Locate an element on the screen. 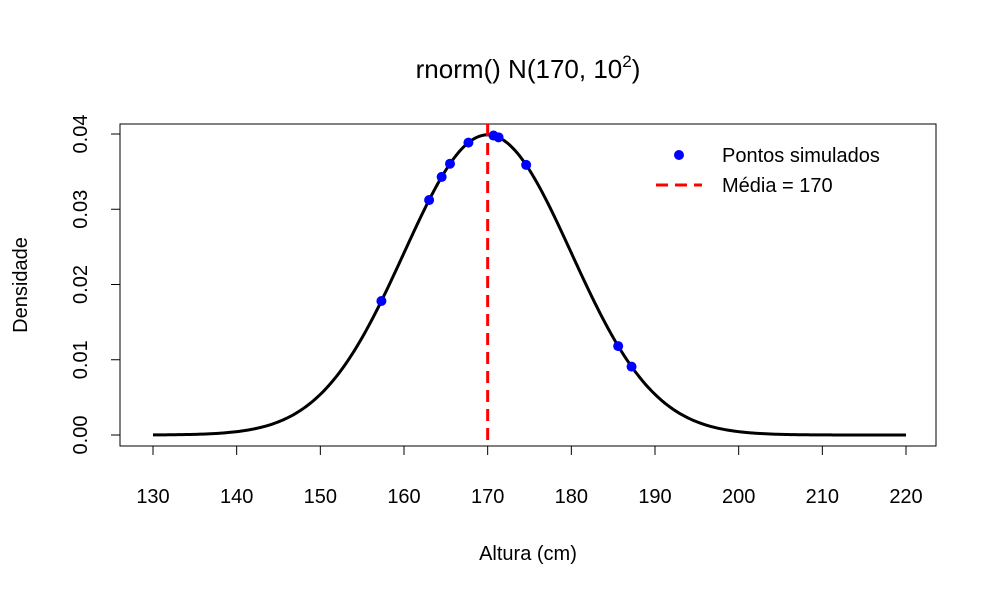  legend-label-points: Pontos simulados is located at coordinates (801, 156).